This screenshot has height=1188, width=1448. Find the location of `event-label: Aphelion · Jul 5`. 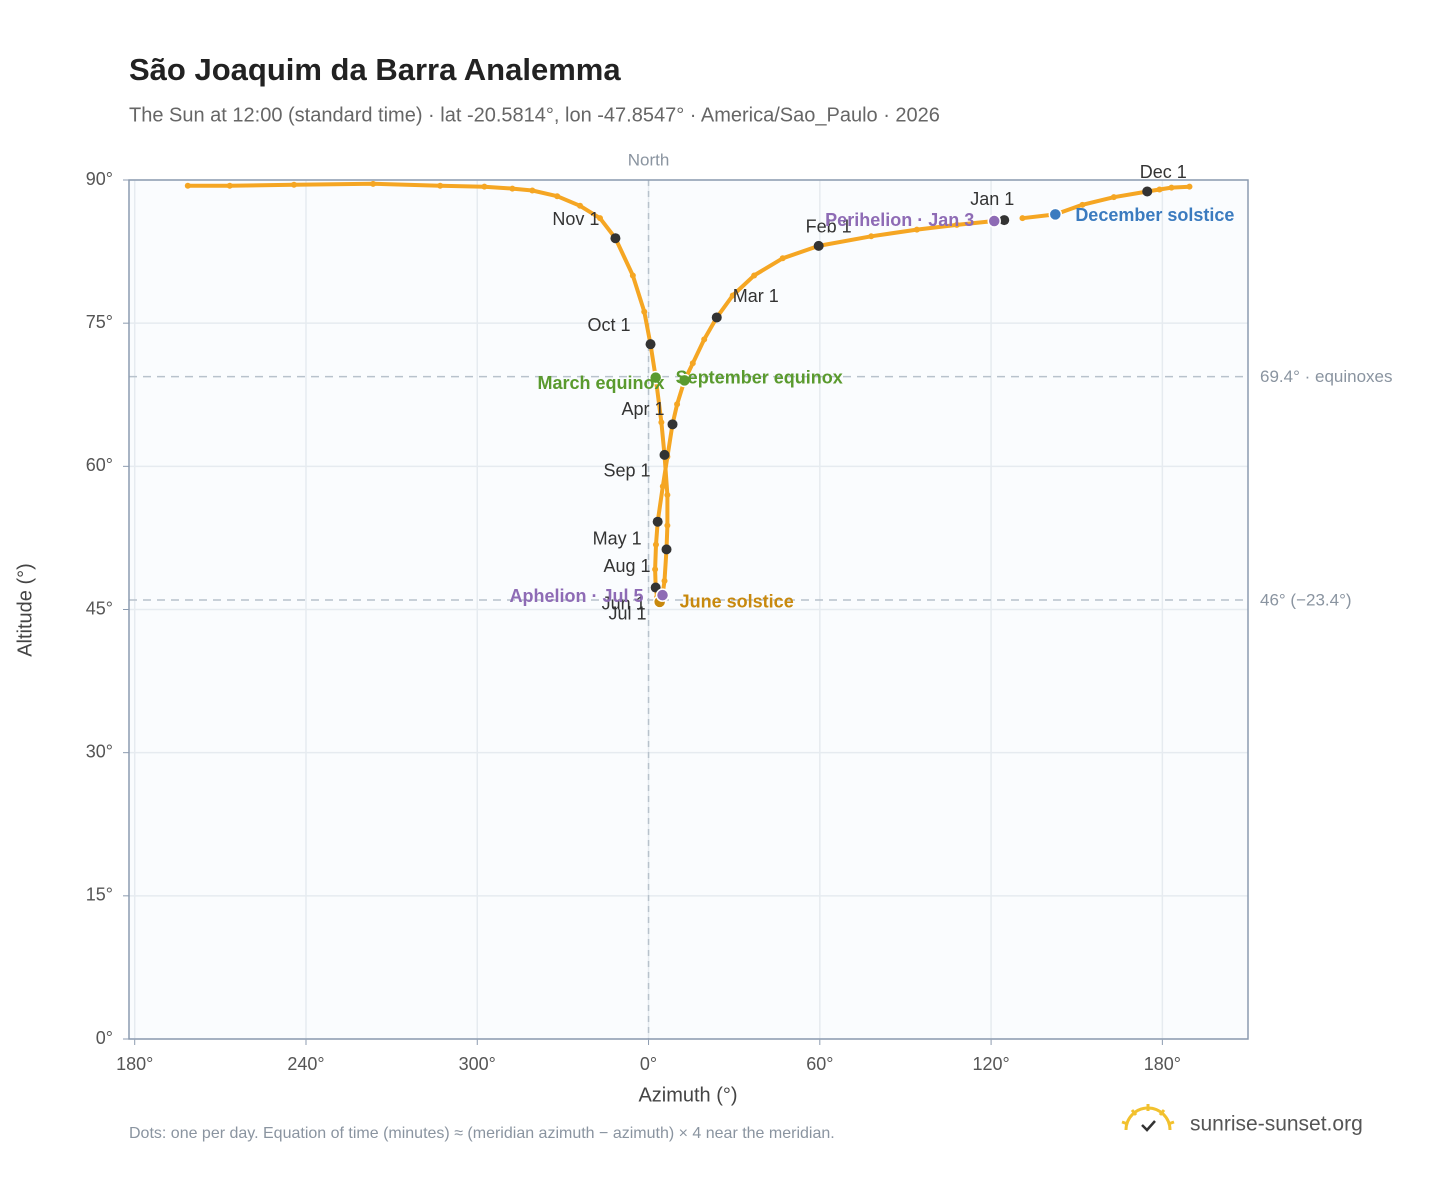

event-label: Aphelion · Jul 5 is located at coordinates (577, 596).